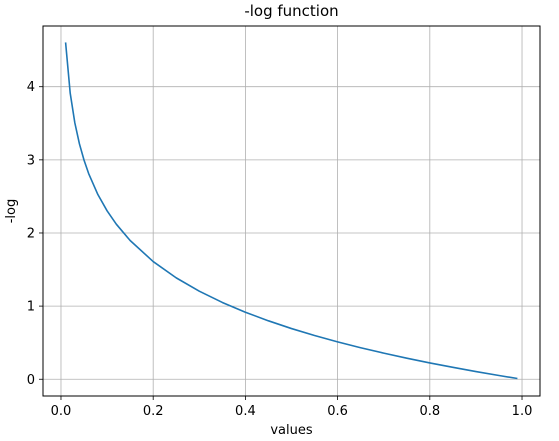  I want to click on chart-title: -log function, so click(291, 11).